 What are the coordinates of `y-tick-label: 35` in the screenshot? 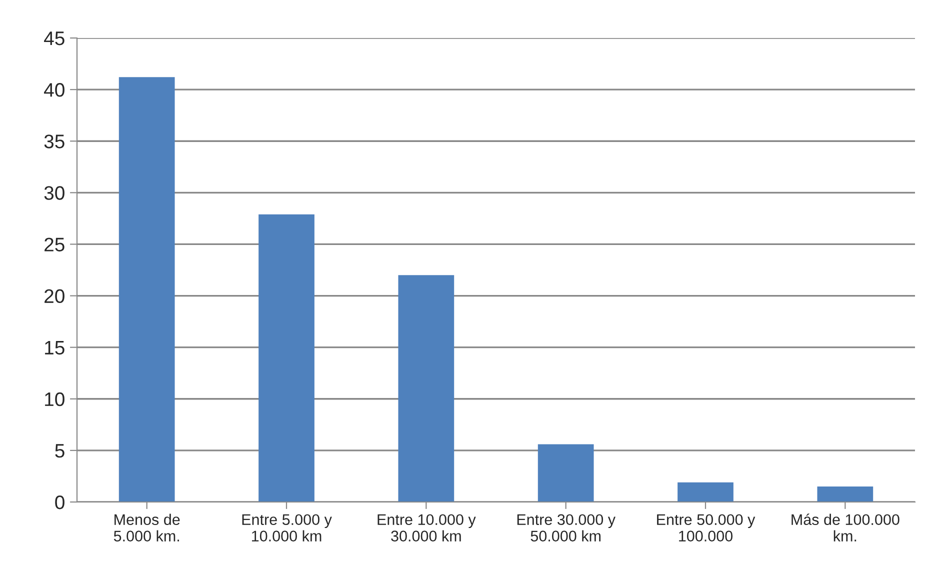 It's located at (54, 141).